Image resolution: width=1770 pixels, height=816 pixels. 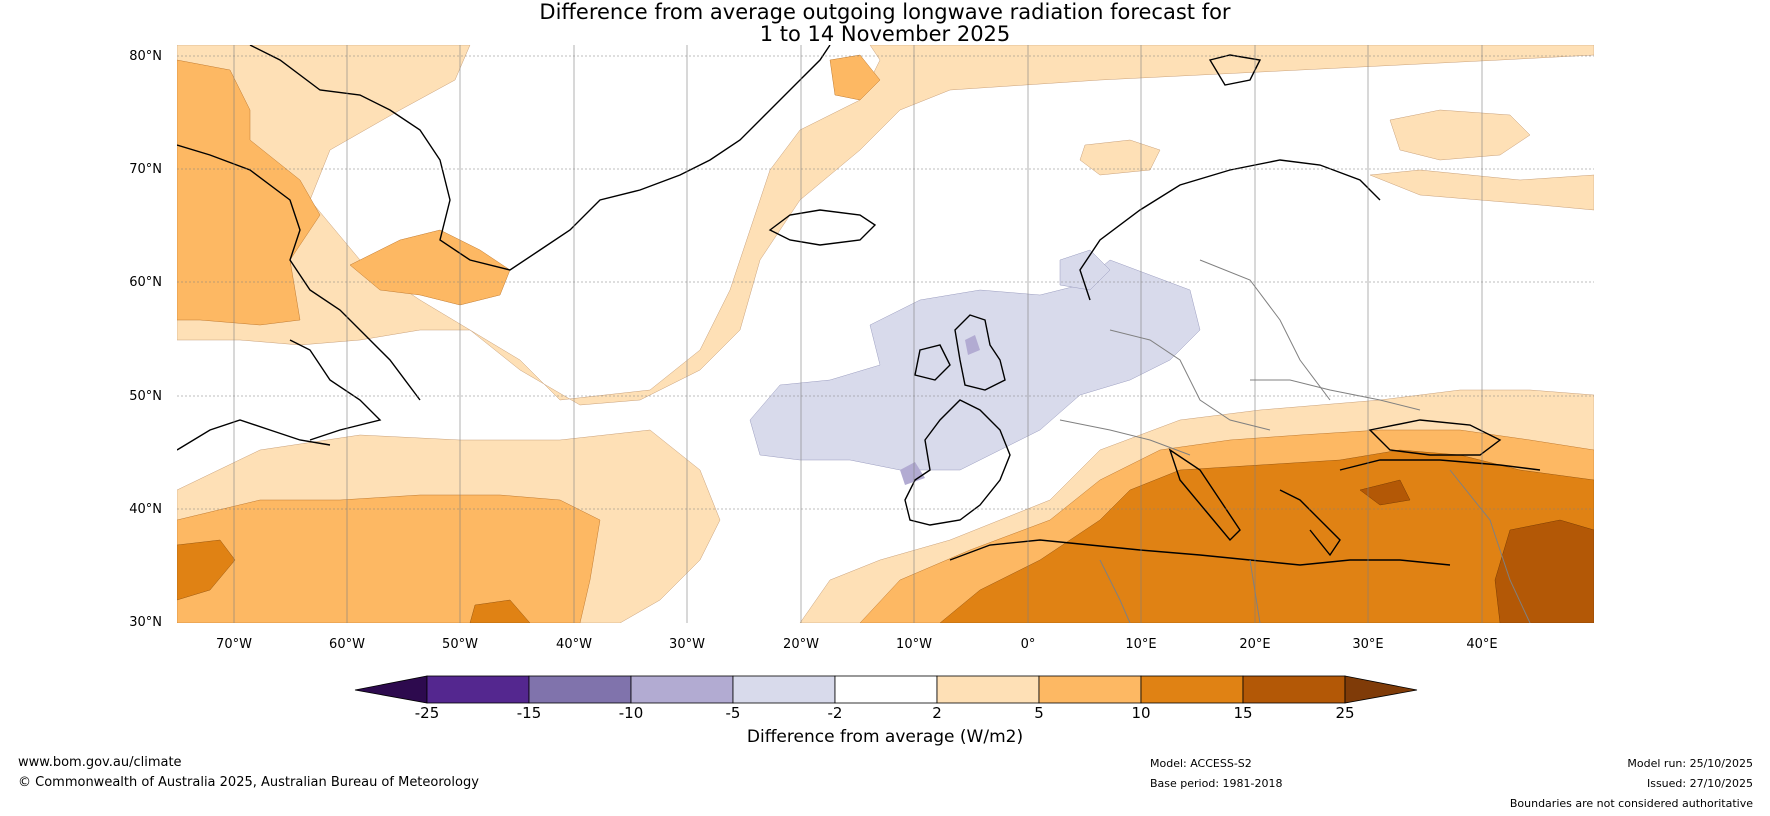 What do you see at coordinates (631, 713) in the screenshot?
I see `colorbar-tick: -10` at bounding box center [631, 713].